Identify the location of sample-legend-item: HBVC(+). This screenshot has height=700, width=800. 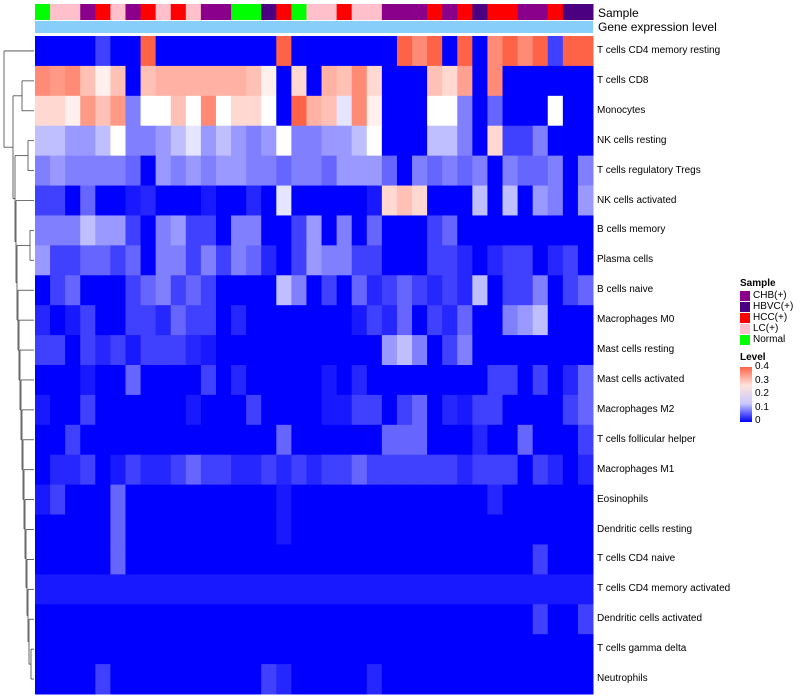
(766, 306).